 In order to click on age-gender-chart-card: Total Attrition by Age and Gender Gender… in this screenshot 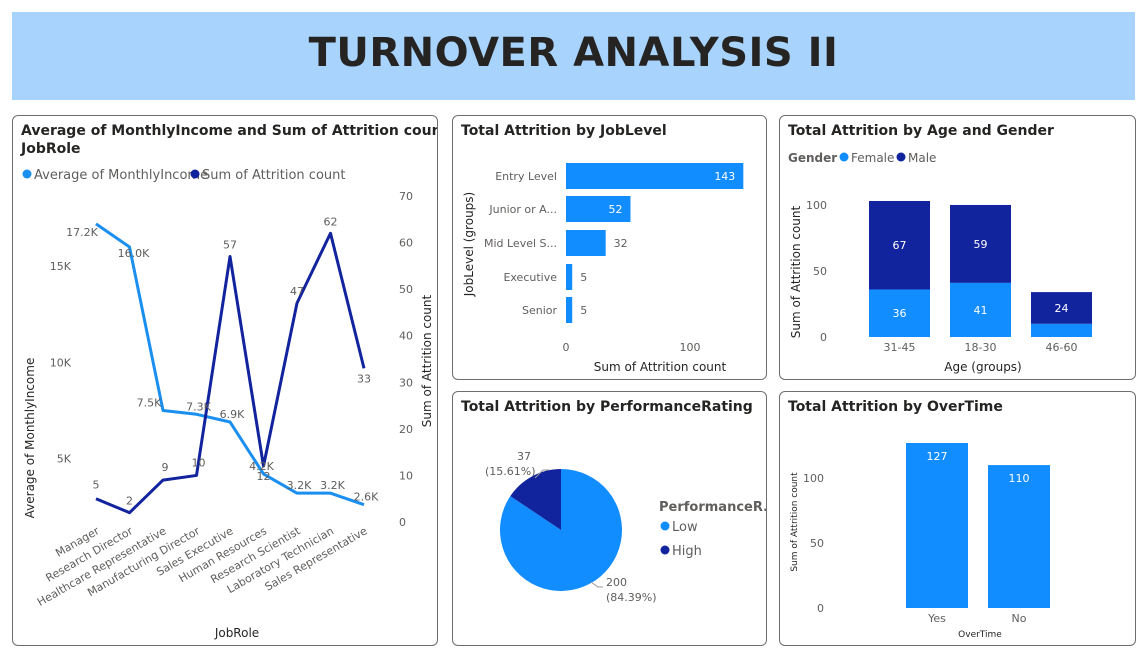, I will do `click(957, 247)`.